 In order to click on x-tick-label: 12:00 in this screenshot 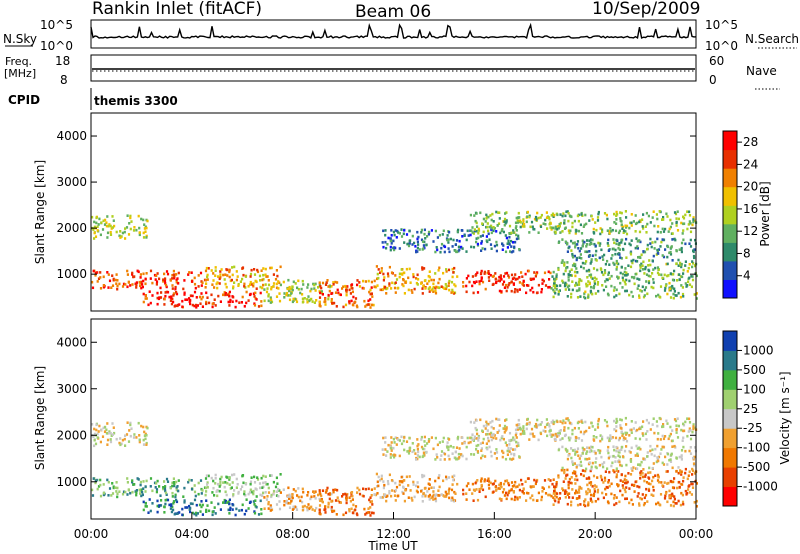, I will do `click(393, 534)`.